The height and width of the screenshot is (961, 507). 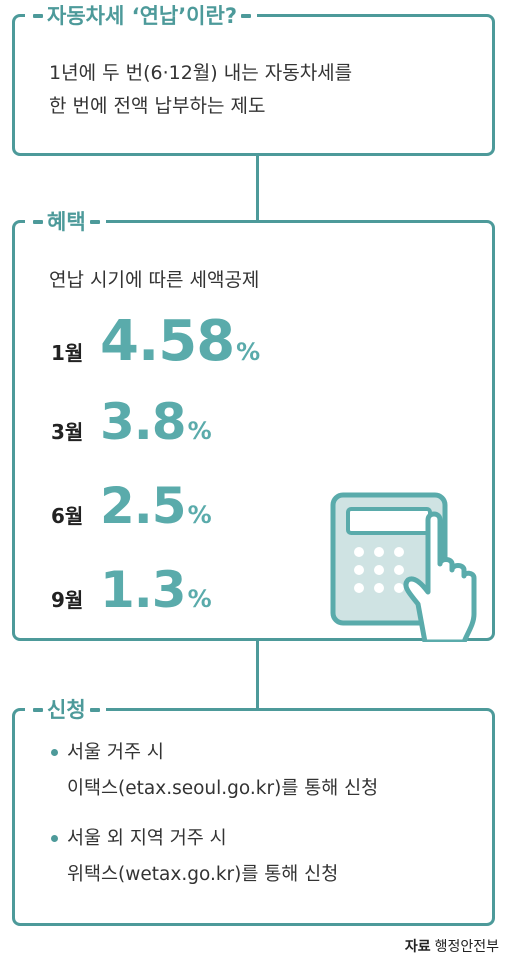 What do you see at coordinates (403, 567) in the screenshot?
I see `calculator-hand-icon` at bounding box center [403, 567].